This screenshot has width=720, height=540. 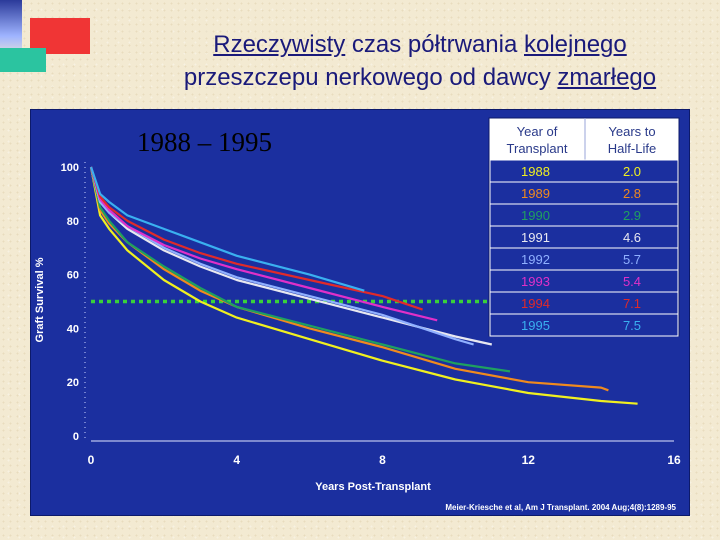 I want to click on x-tick-label: 0, so click(x=91, y=460).